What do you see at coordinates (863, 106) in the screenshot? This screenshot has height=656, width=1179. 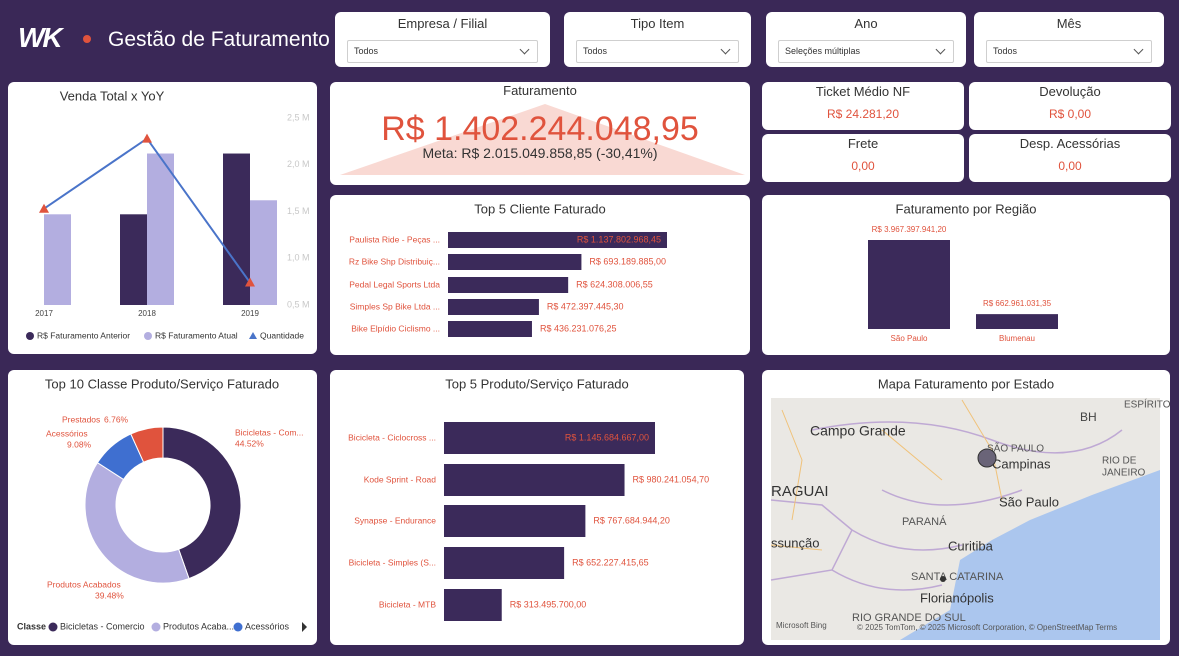 I see `kpi-card: Ticket Médio NF R$ 24.281,20` at bounding box center [863, 106].